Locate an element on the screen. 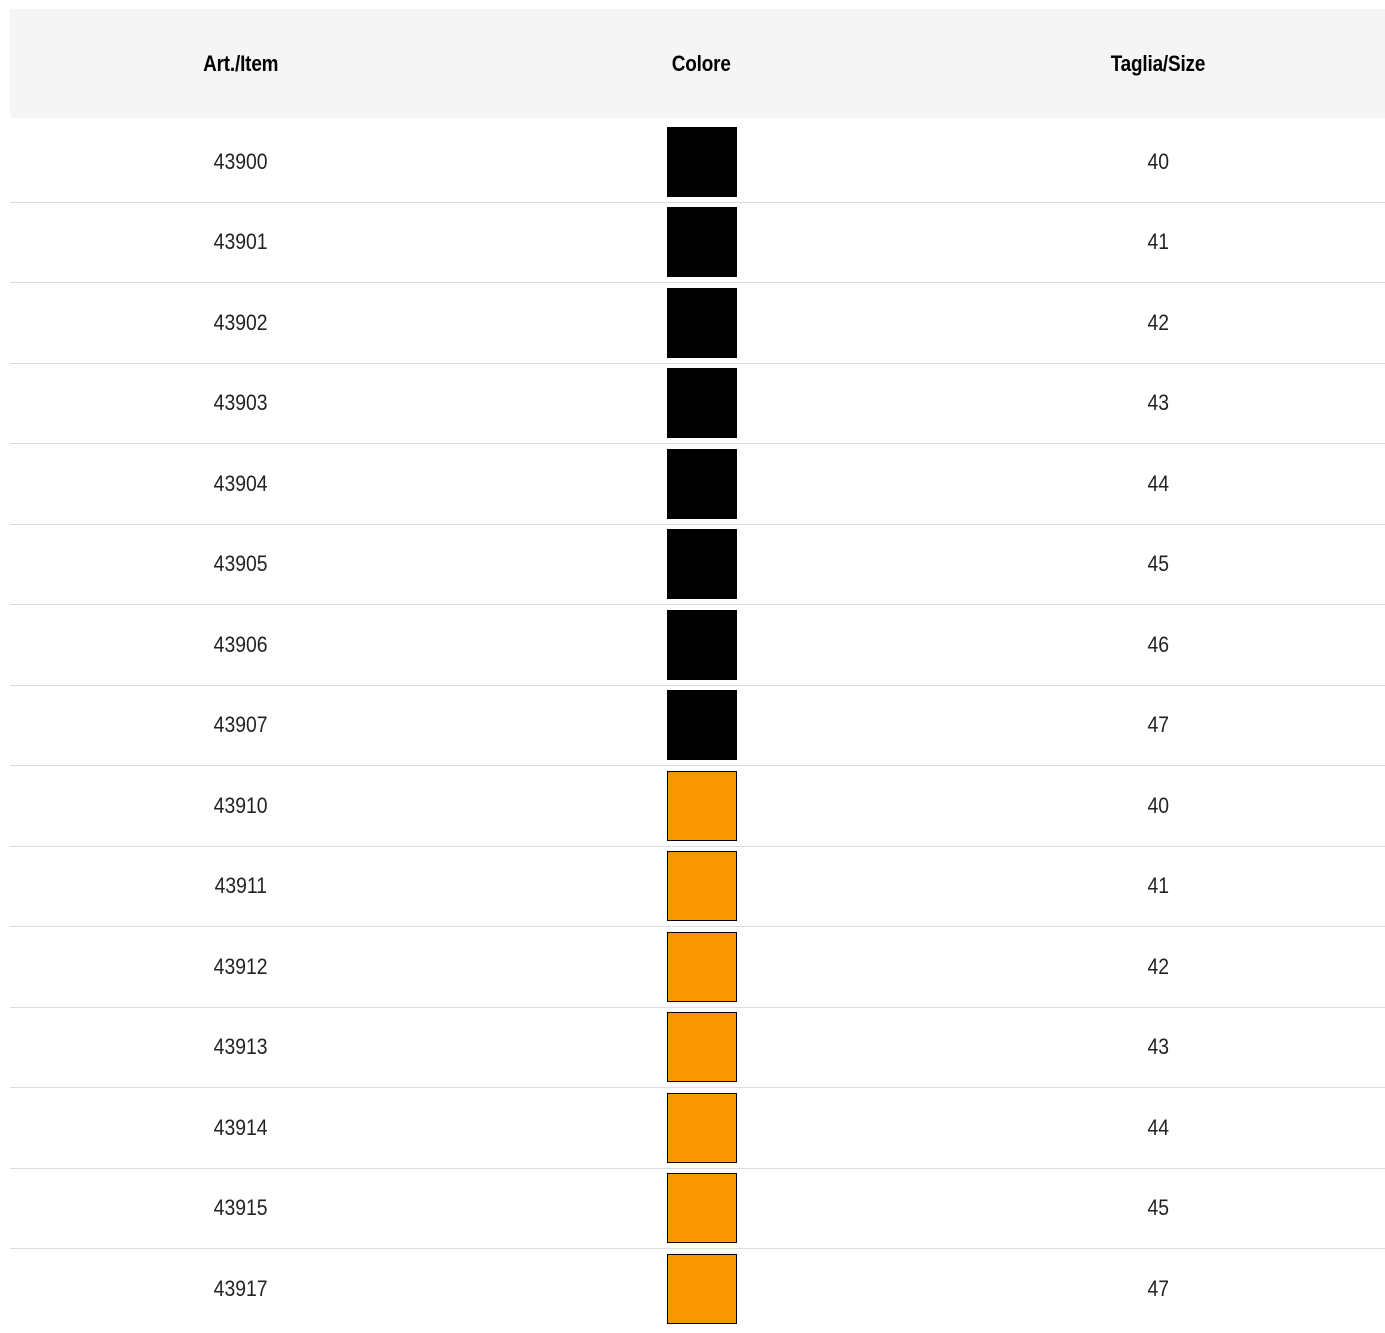 The image size is (1385, 1333). item-code: 43902 is located at coordinates (241, 322).